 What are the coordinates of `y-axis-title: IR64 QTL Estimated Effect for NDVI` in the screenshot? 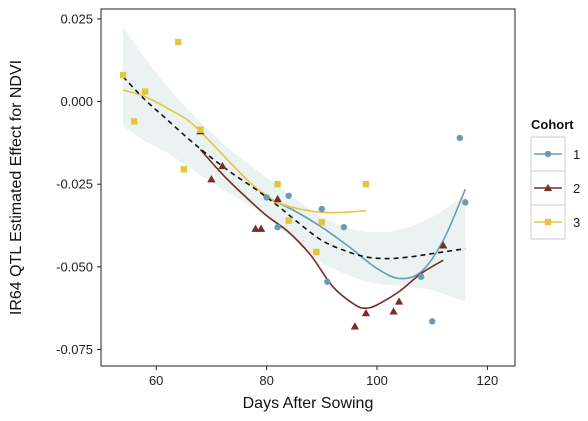 It's located at (16, 187).